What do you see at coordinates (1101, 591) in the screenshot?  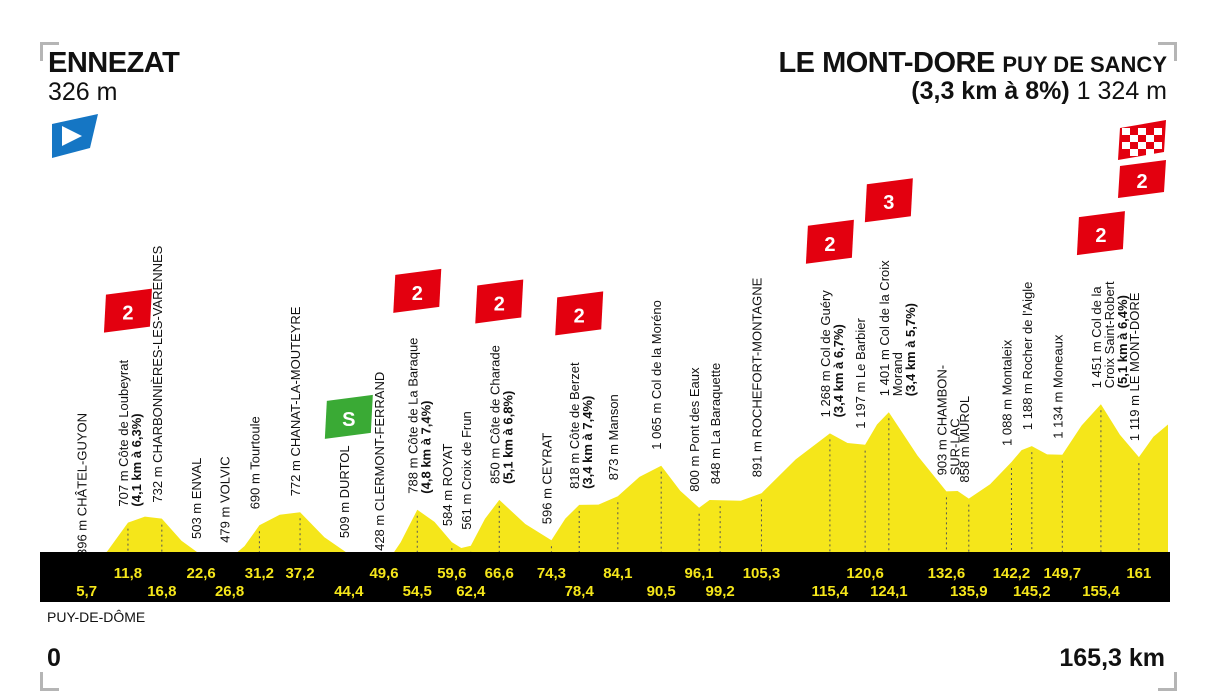 I see `km-marker-lower: 155,4` at bounding box center [1101, 591].